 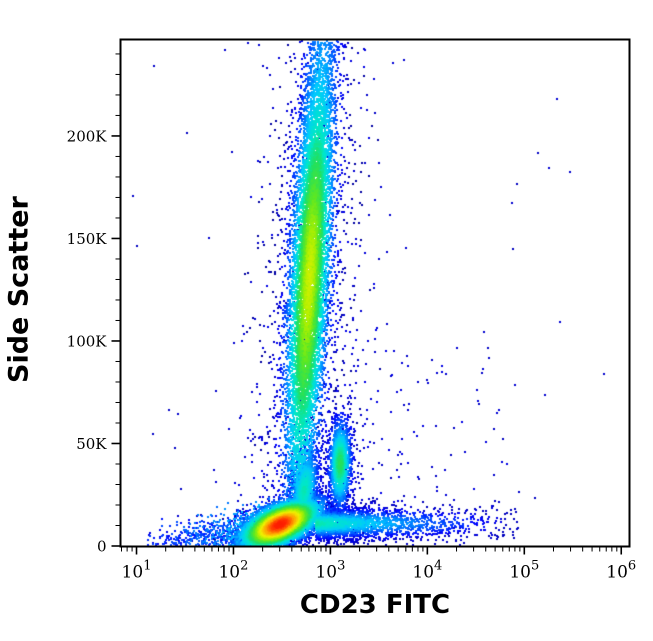 I want to click on svg-text: 100K, so click(x=87, y=341).